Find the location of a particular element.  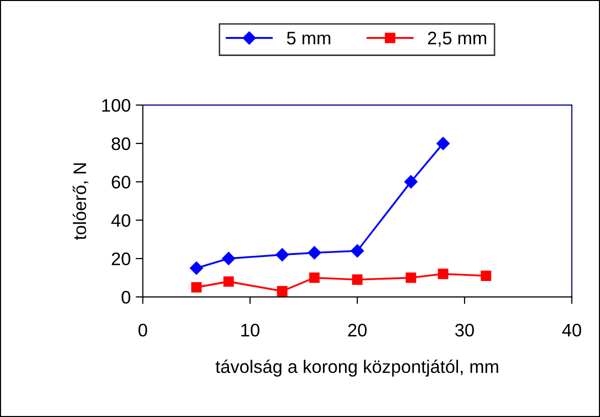

x-tick-label: 30 is located at coordinates (464, 330).